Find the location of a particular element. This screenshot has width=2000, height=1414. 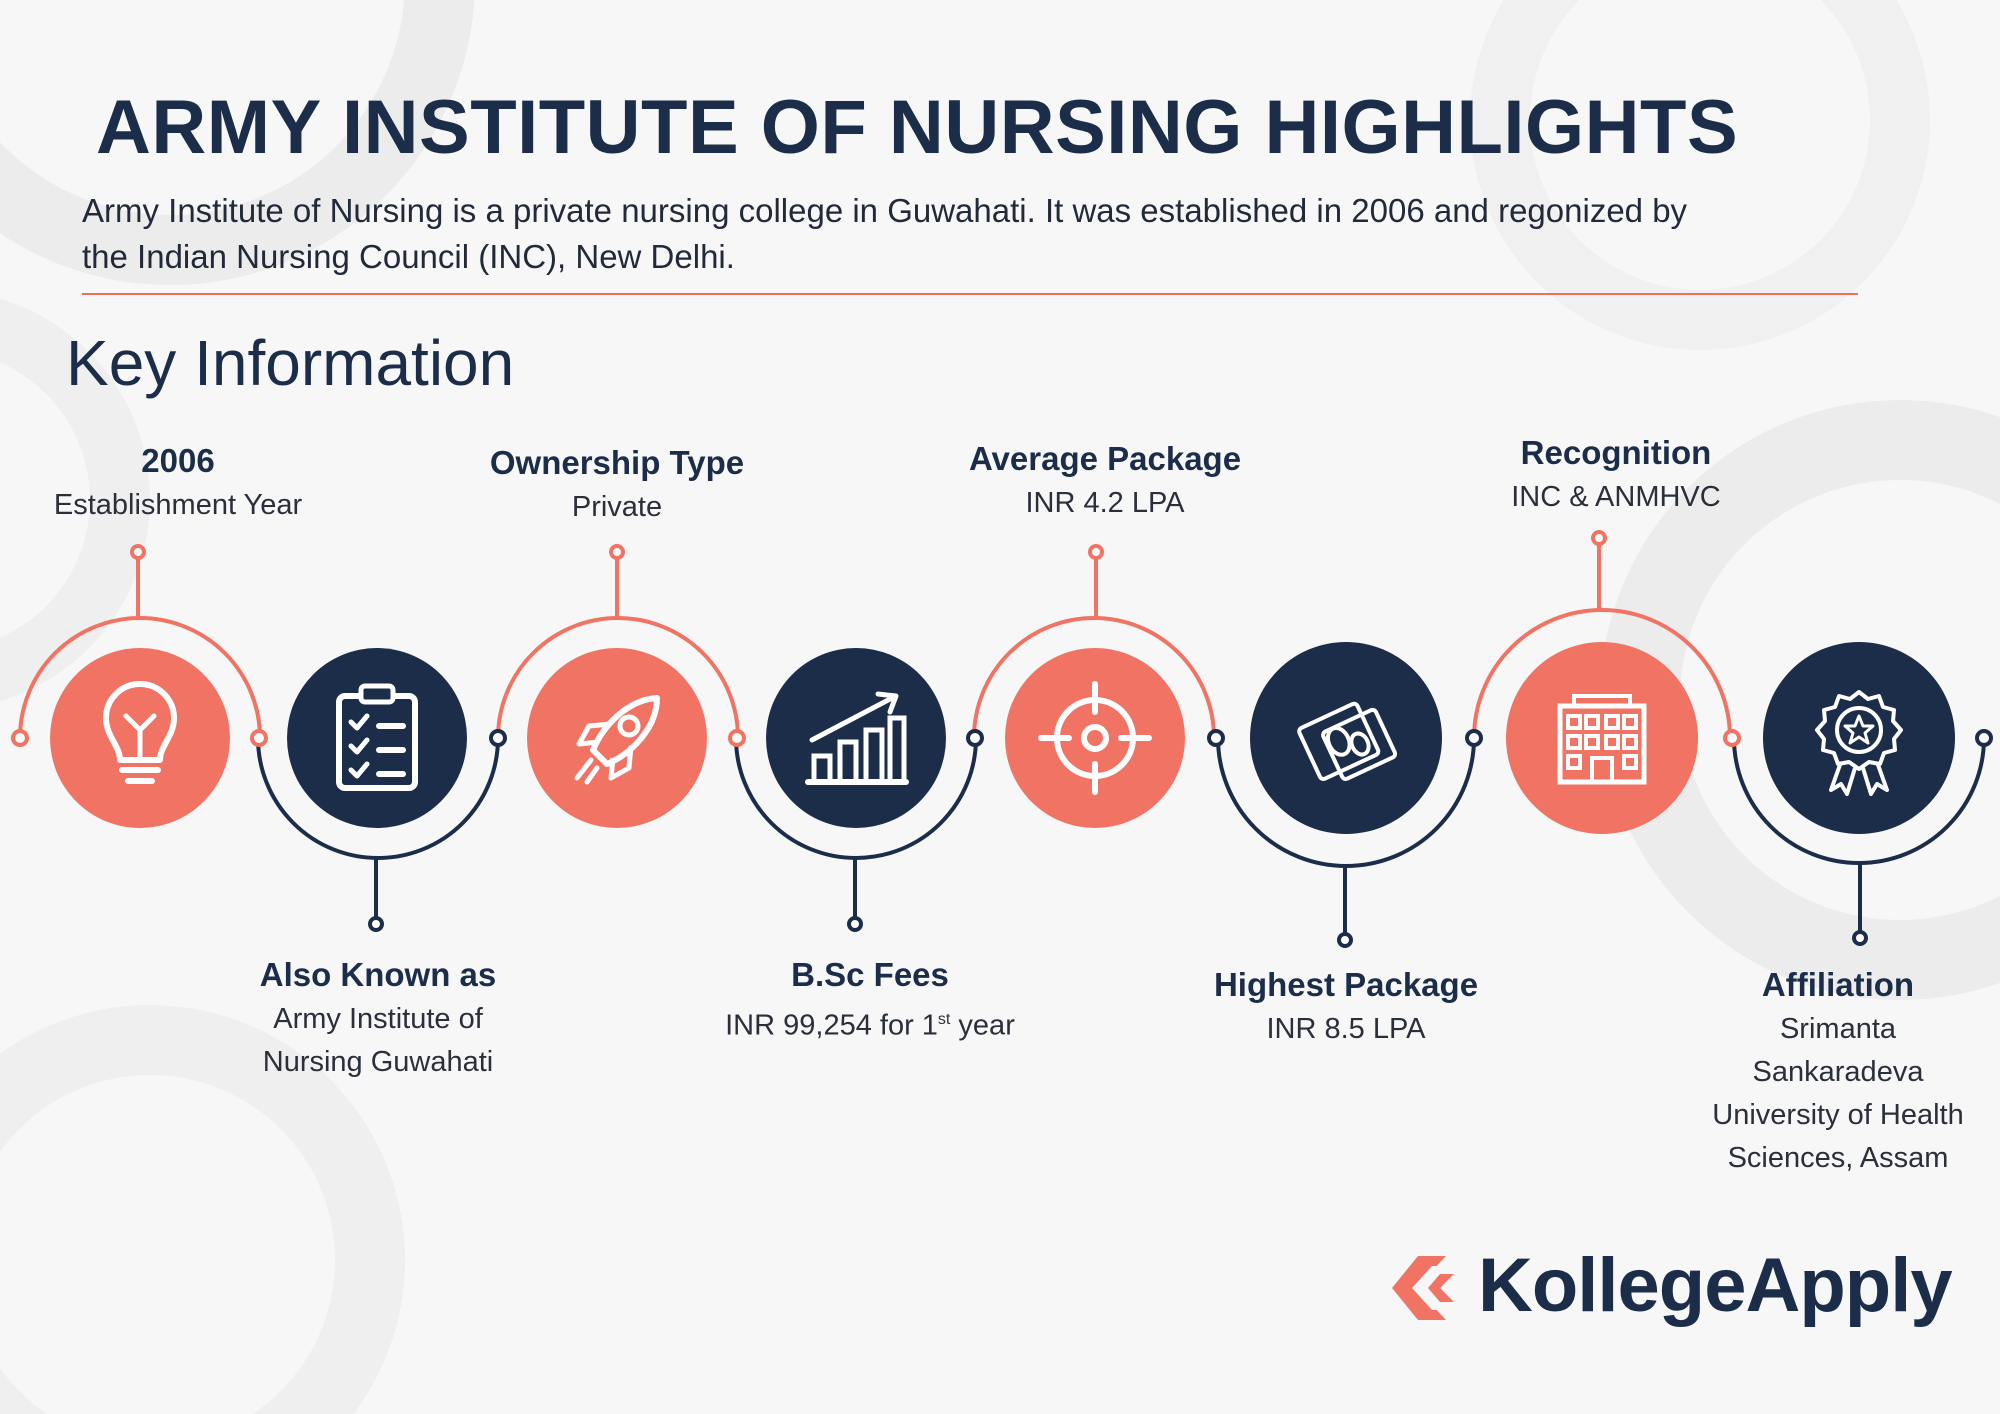

brand-logo: KollegeApply is located at coordinates (1666, 1288).